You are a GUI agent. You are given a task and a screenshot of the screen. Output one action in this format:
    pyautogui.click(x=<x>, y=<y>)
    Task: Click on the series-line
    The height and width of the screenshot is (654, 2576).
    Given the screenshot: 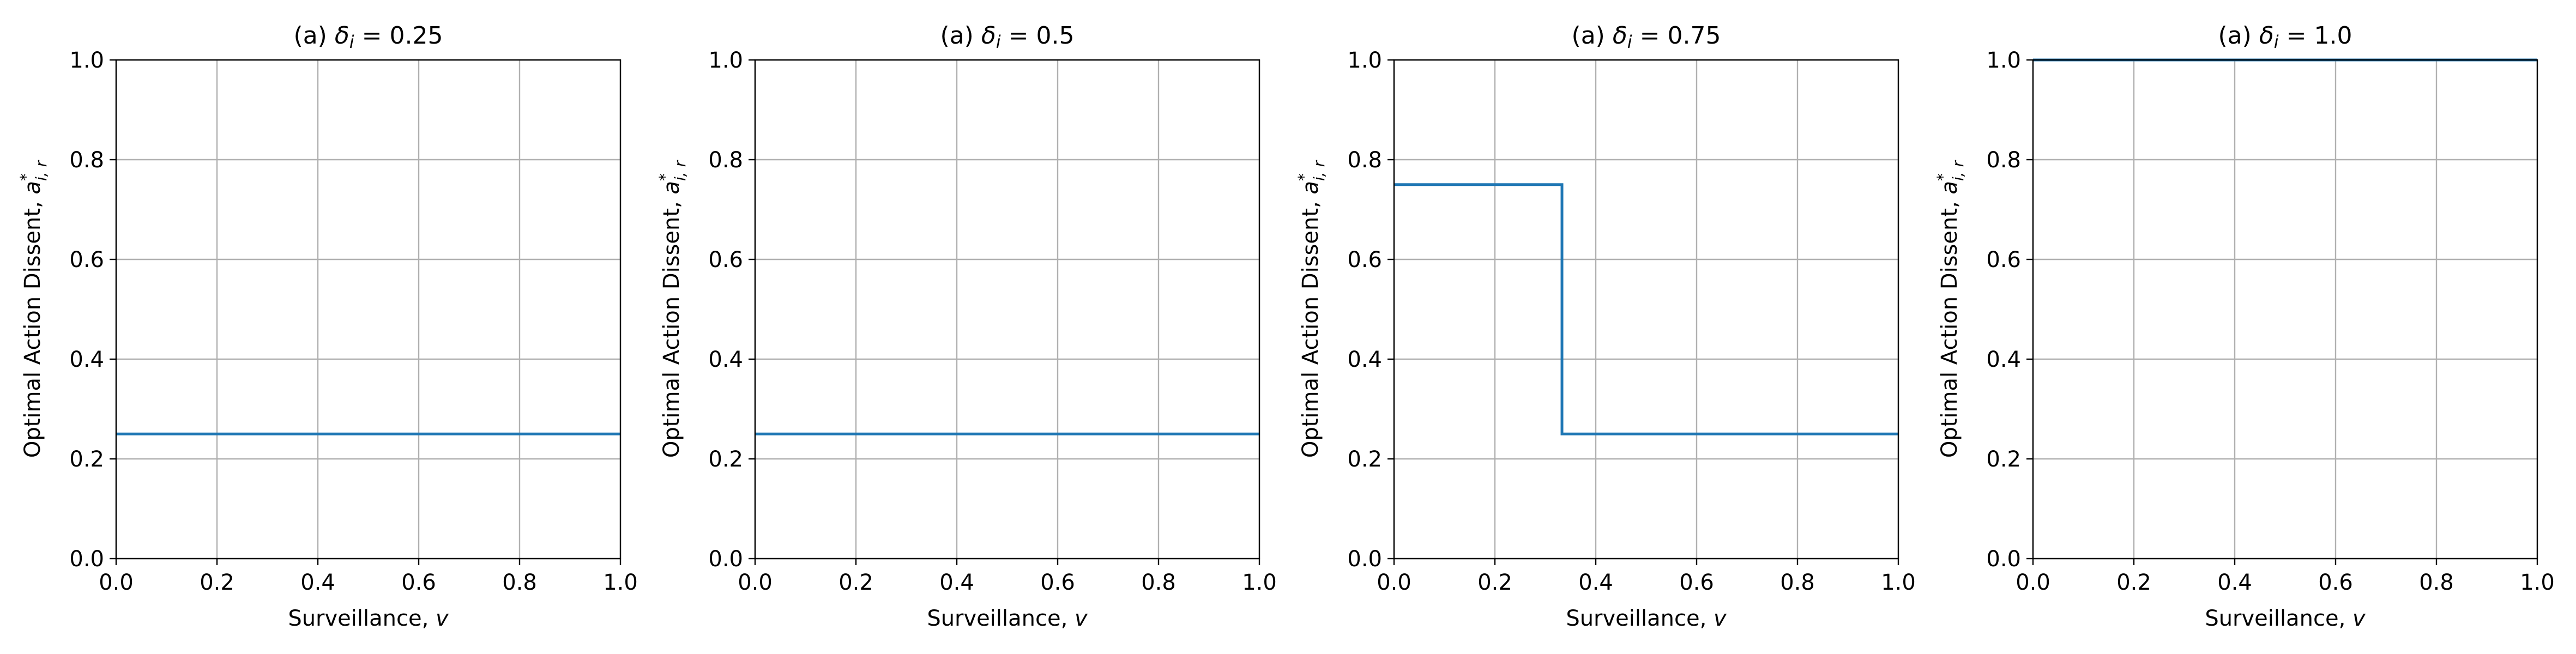 What is the action you would take?
    pyautogui.click(x=1646, y=309)
    